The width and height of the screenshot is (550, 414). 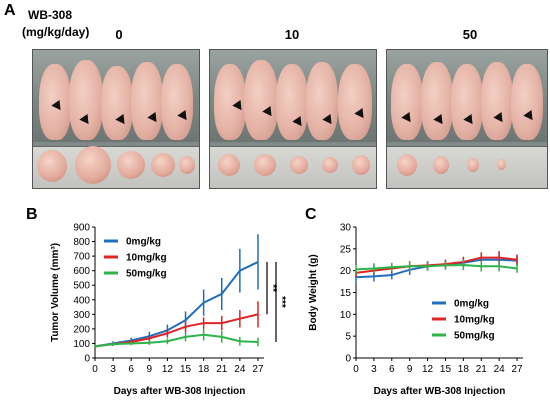 I want to click on y-tick-label: 200, so click(x=81, y=329).